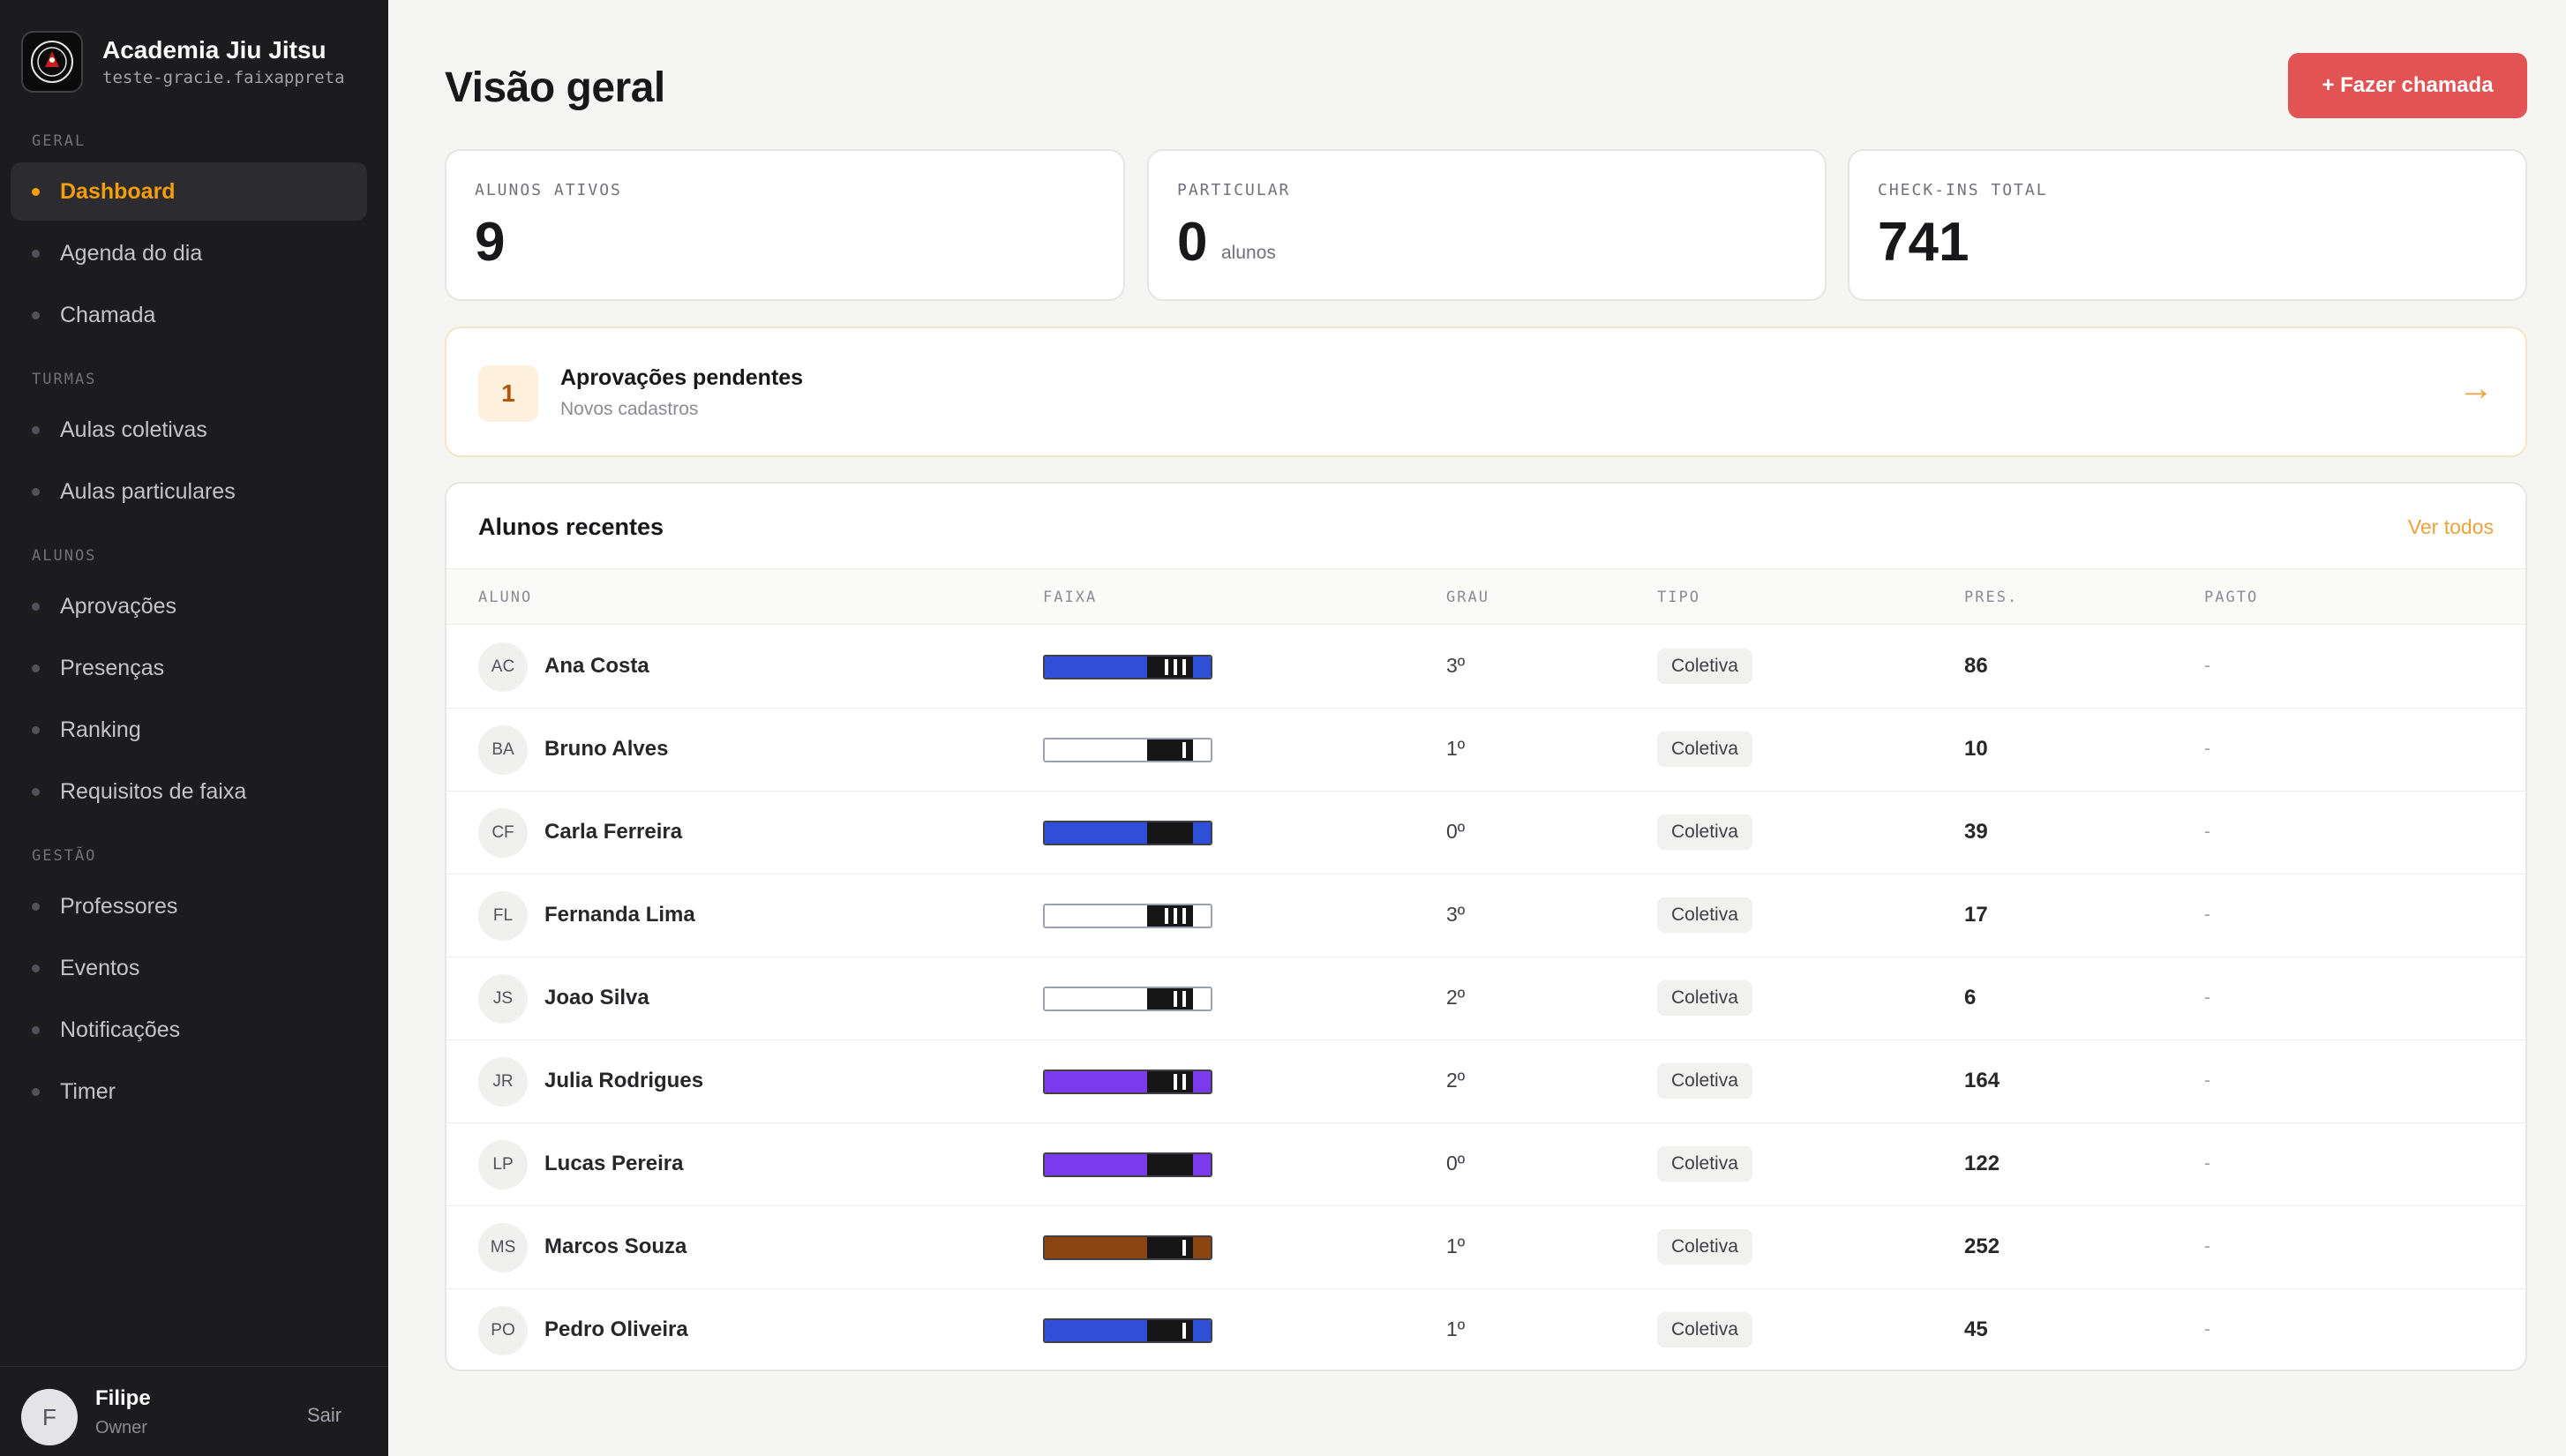 The height and width of the screenshot is (1456, 2566). I want to click on stat-card-checkins: CHECK-INS TOTAL 741, so click(2187, 225).